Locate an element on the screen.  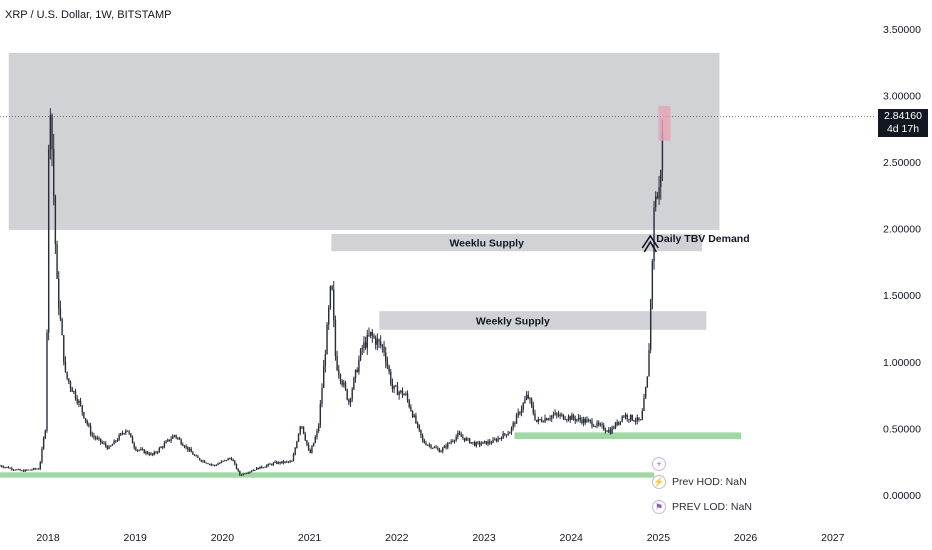
y-tick-label: 2.50000 is located at coordinates (902, 163).